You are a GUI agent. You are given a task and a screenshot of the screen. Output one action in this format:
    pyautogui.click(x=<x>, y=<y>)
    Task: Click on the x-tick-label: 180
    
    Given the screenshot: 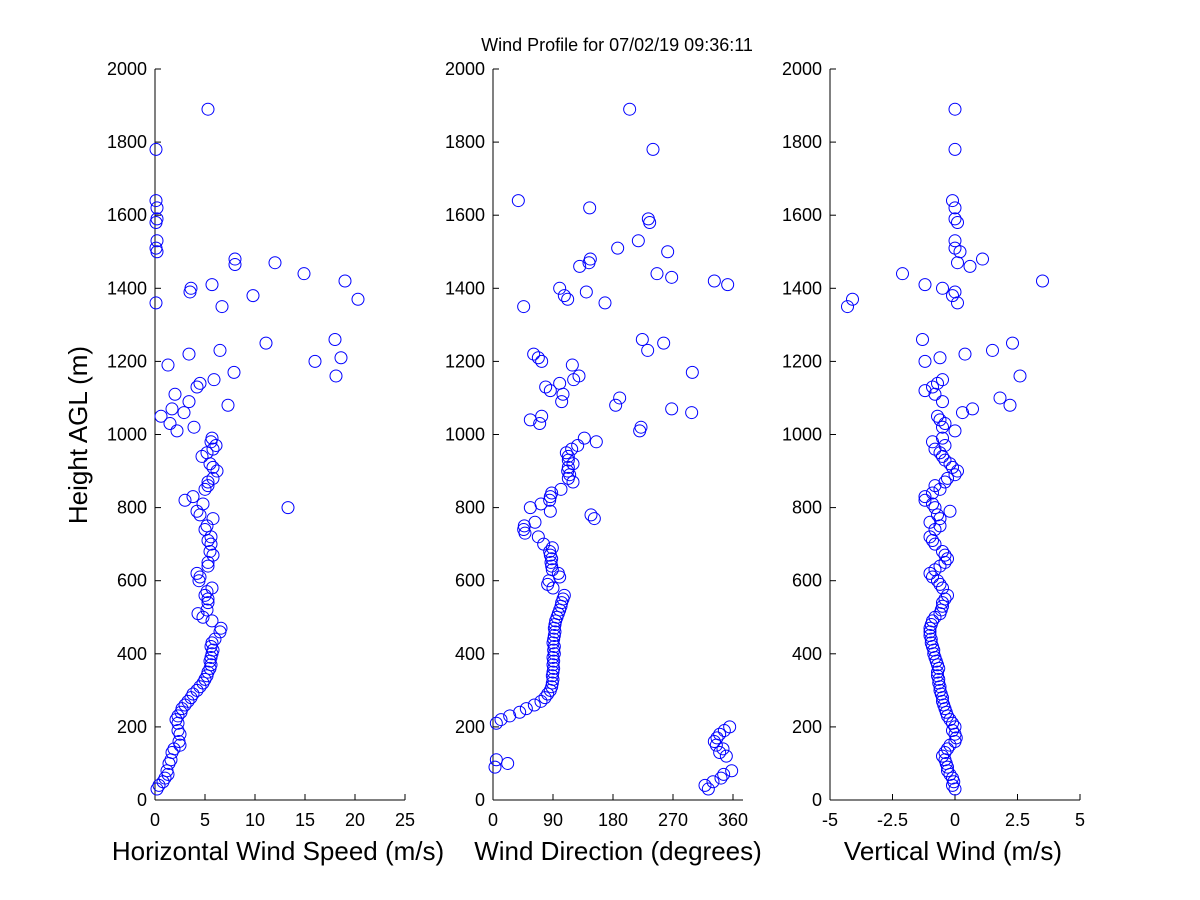 What is the action you would take?
    pyautogui.click(x=613, y=820)
    